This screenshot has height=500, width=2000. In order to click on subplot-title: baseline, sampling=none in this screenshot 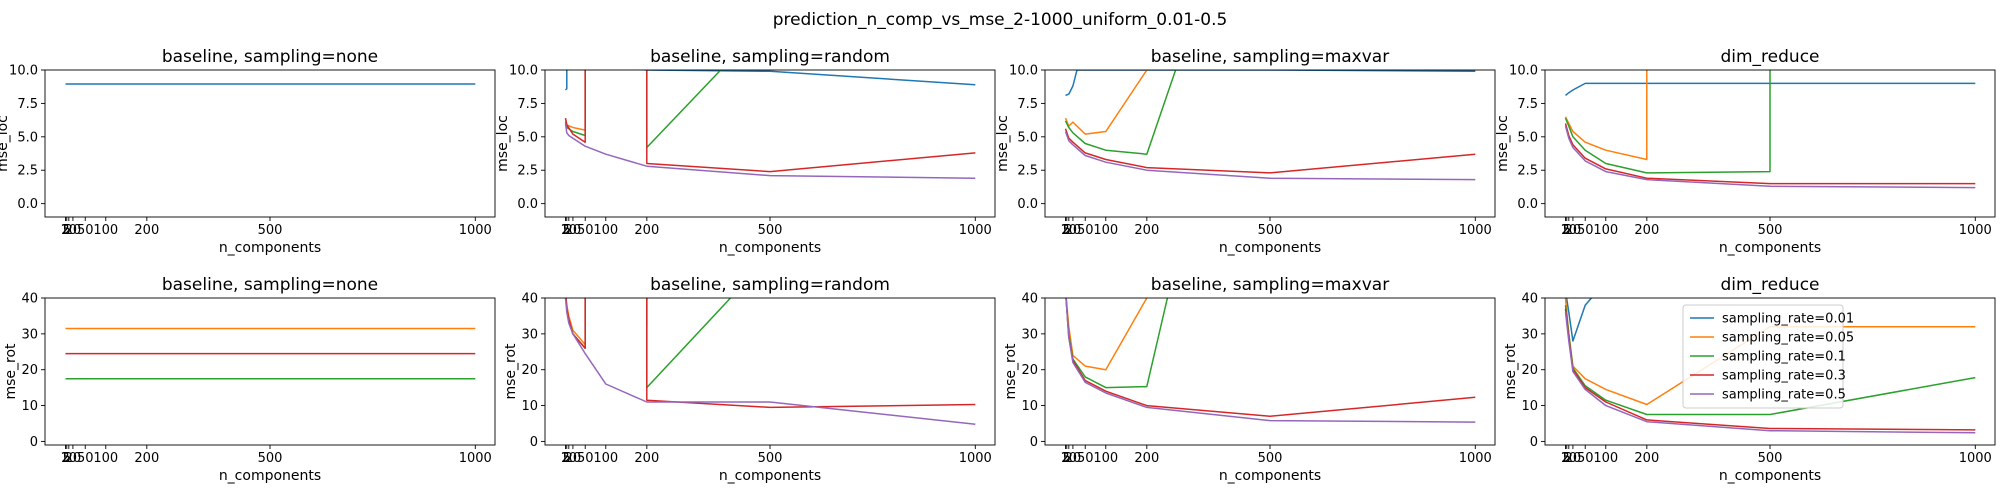, I will do `click(270, 285)`.